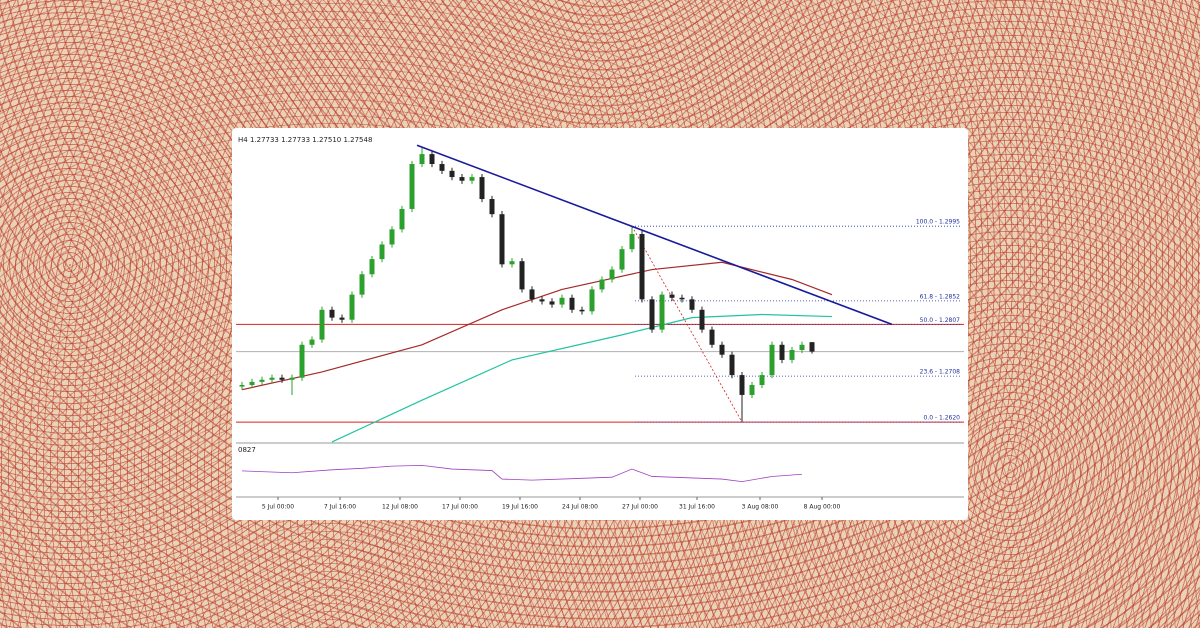  Describe the element at coordinates (941, 418) in the screenshot. I see `fib-label: 0.0 - 1.2620` at that location.